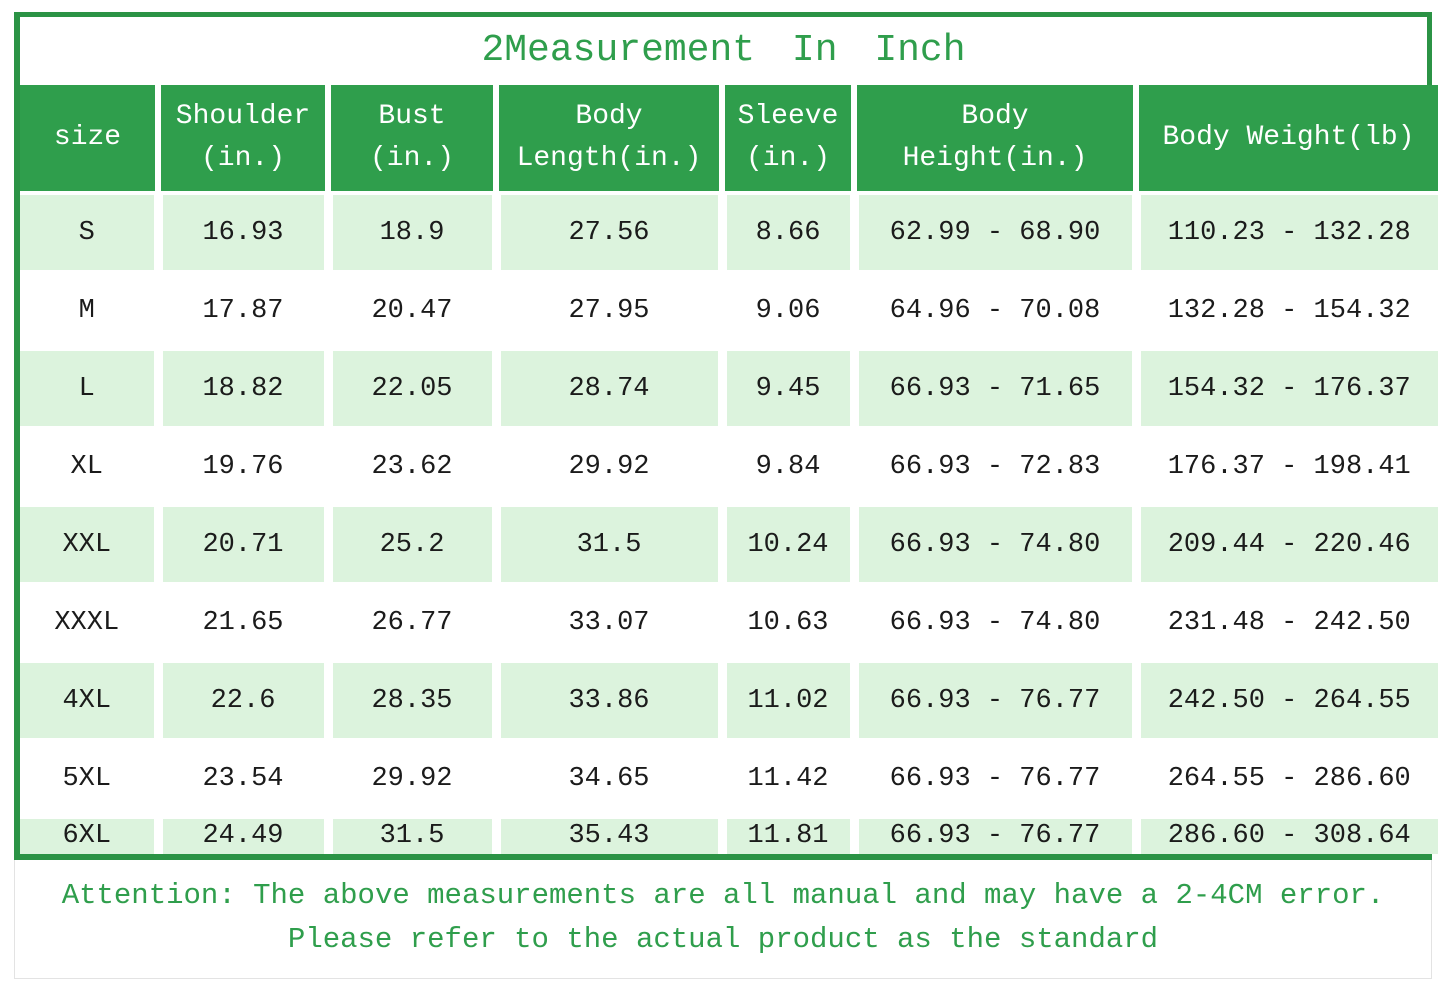  Describe the element at coordinates (611, 310) in the screenshot. I see `table-cell: 27.95` at that location.